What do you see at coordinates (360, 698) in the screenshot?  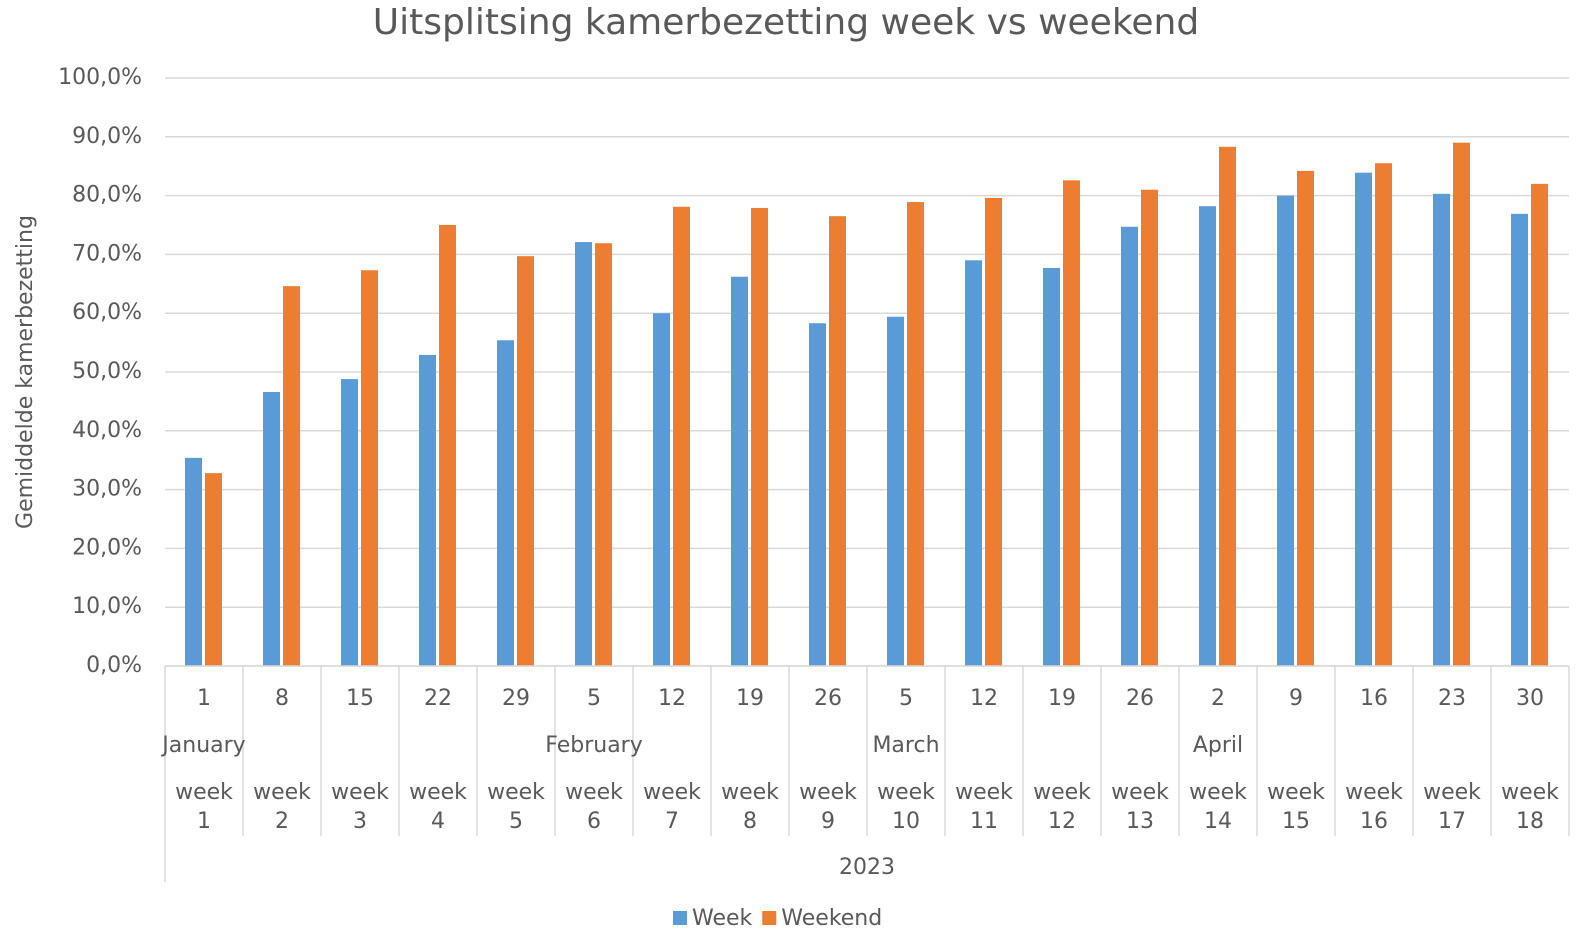 I see `x-tick-label: 15` at bounding box center [360, 698].